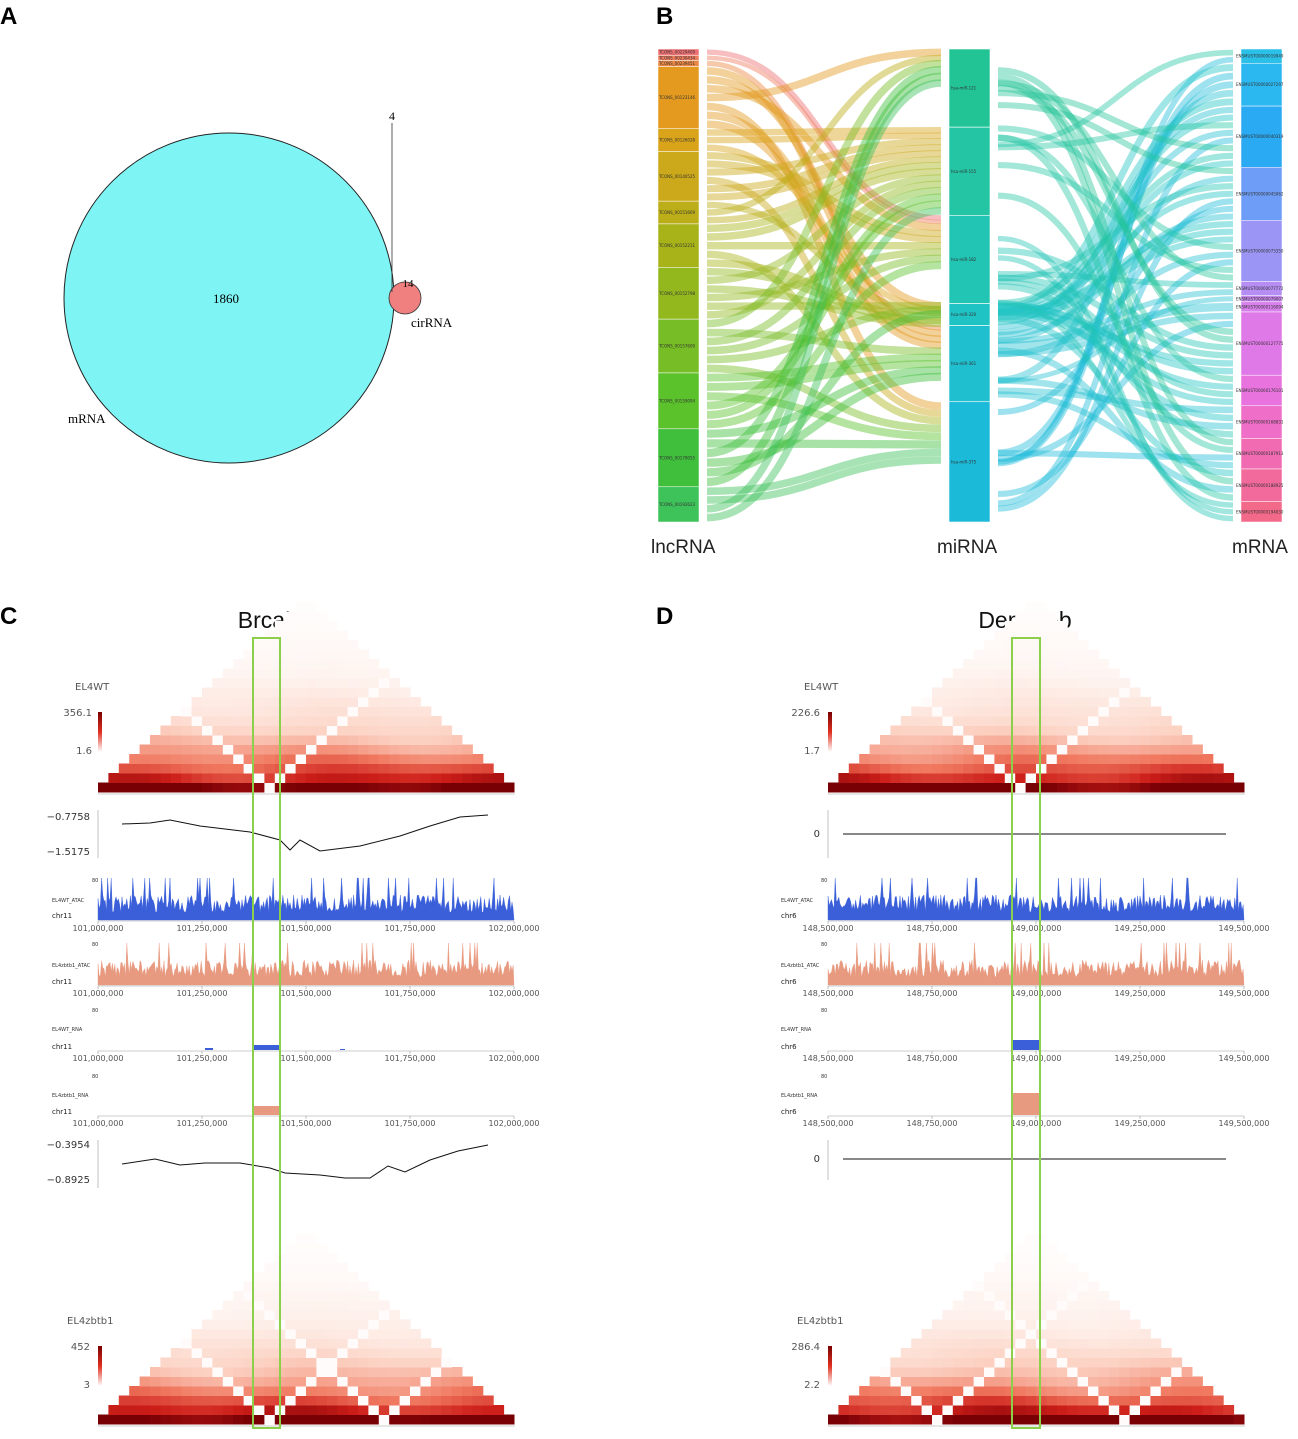 This screenshot has width=1298, height=1439. What do you see at coordinates (87, 418) in the screenshot?
I see `venn-mrna-label: mRNA` at bounding box center [87, 418].